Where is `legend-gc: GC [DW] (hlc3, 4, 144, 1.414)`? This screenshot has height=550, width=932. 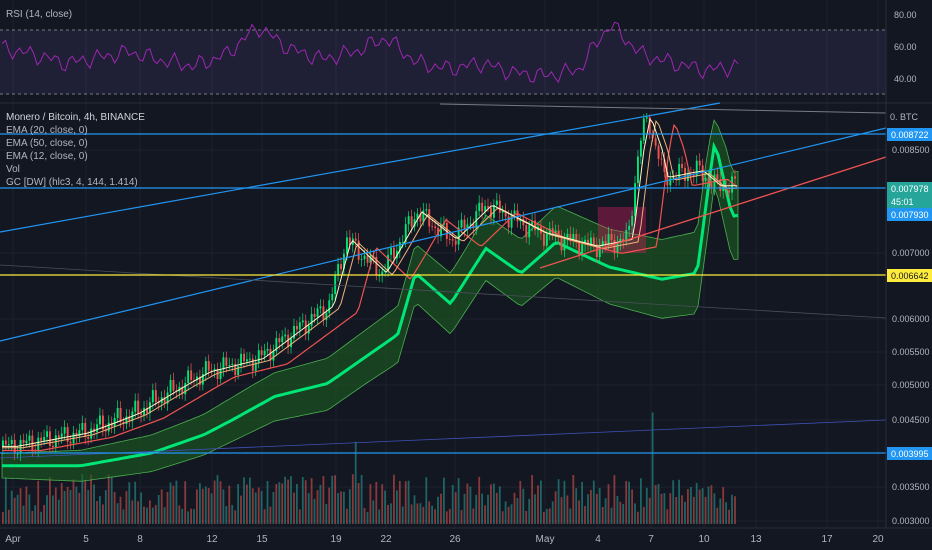 legend-gc: GC [DW] (hlc3, 4, 144, 1.414) is located at coordinates (72, 182).